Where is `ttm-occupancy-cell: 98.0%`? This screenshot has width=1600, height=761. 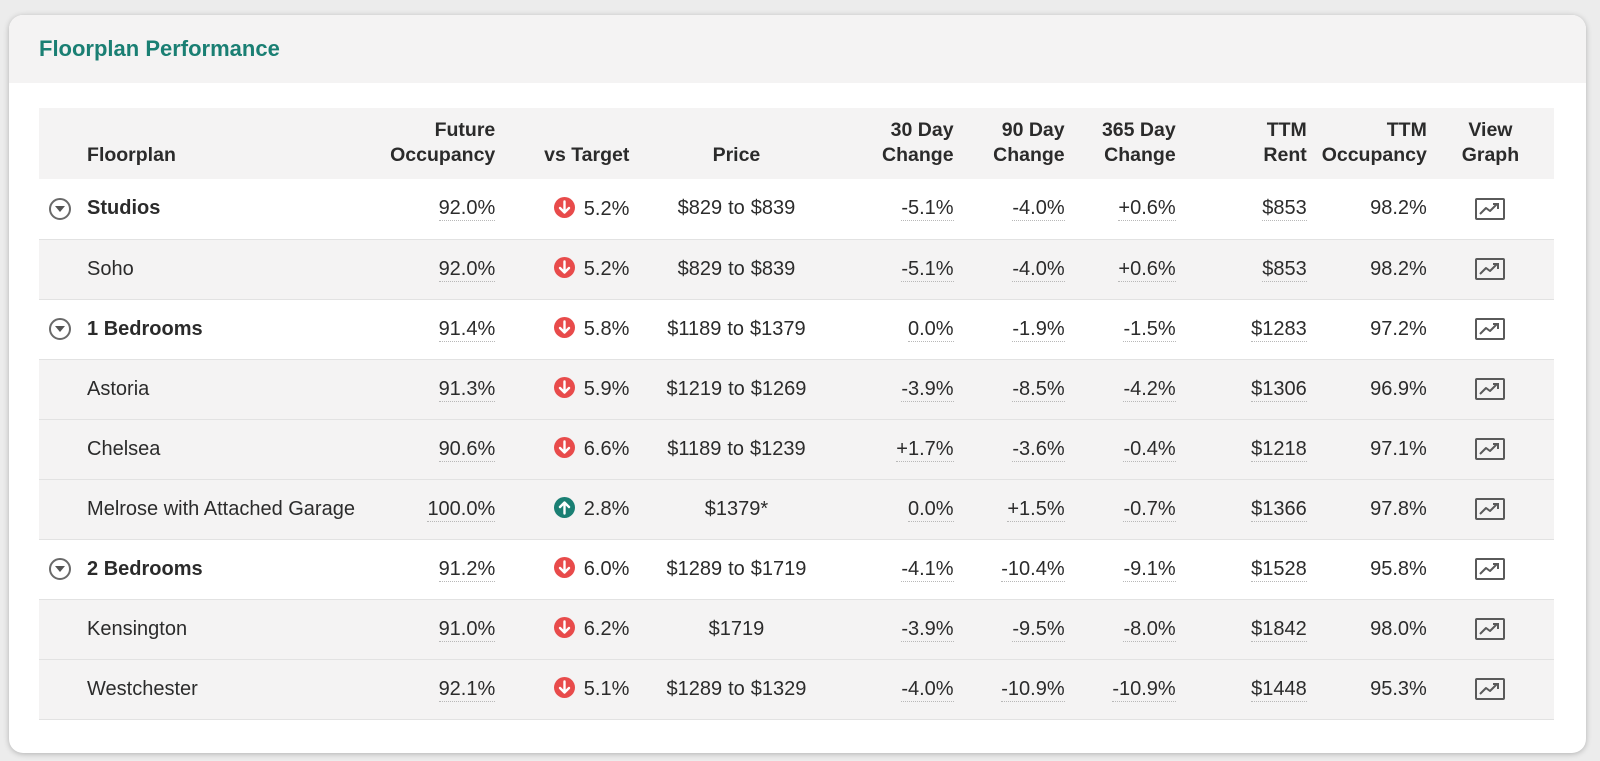
ttm-occupancy-cell: 98.0% is located at coordinates (1367, 629).